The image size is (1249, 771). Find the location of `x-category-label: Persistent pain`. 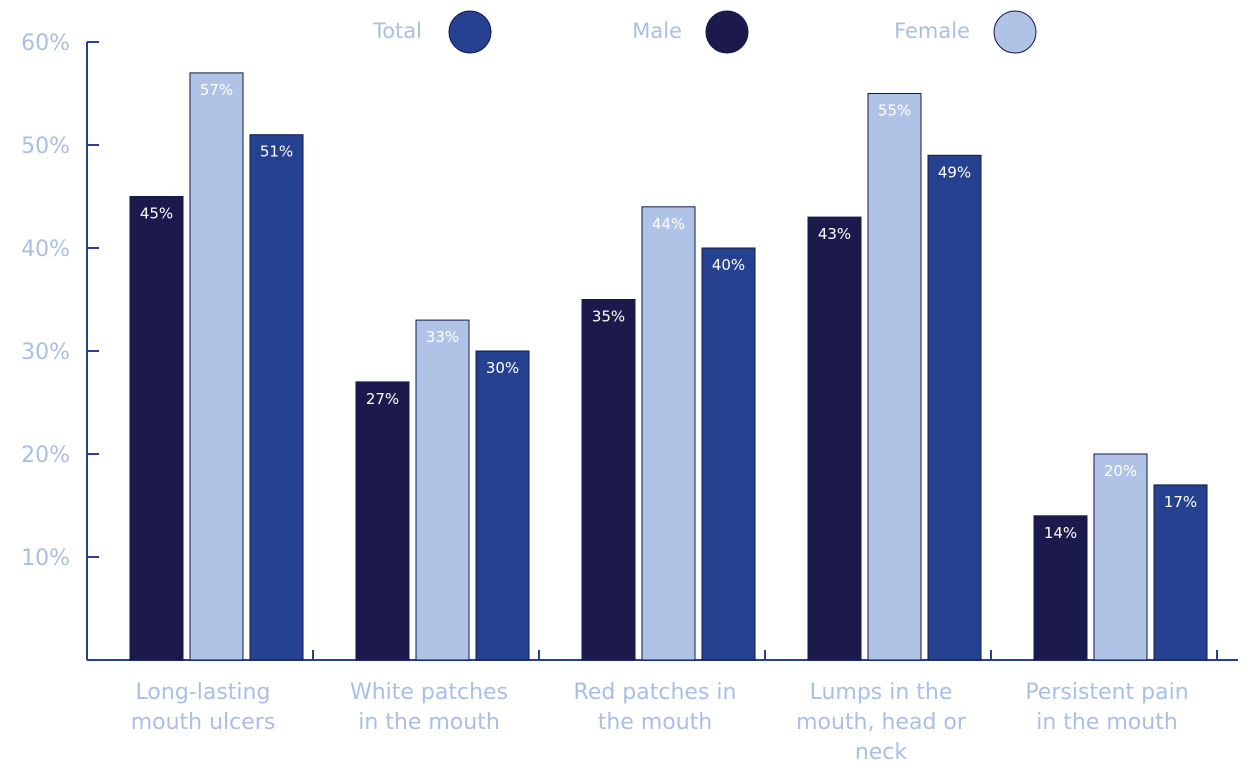

x-category-label: Persistent pain is located at coordinates (1106, 692).